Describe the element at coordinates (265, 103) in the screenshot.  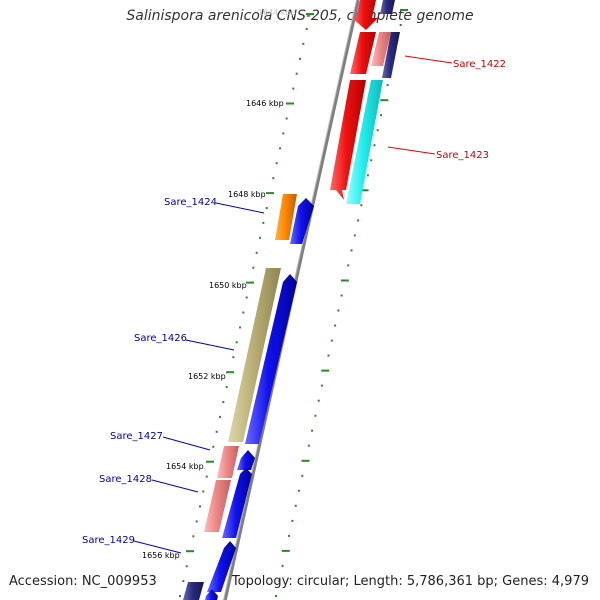
I see `tick-label: 1646 kbp` at that location.